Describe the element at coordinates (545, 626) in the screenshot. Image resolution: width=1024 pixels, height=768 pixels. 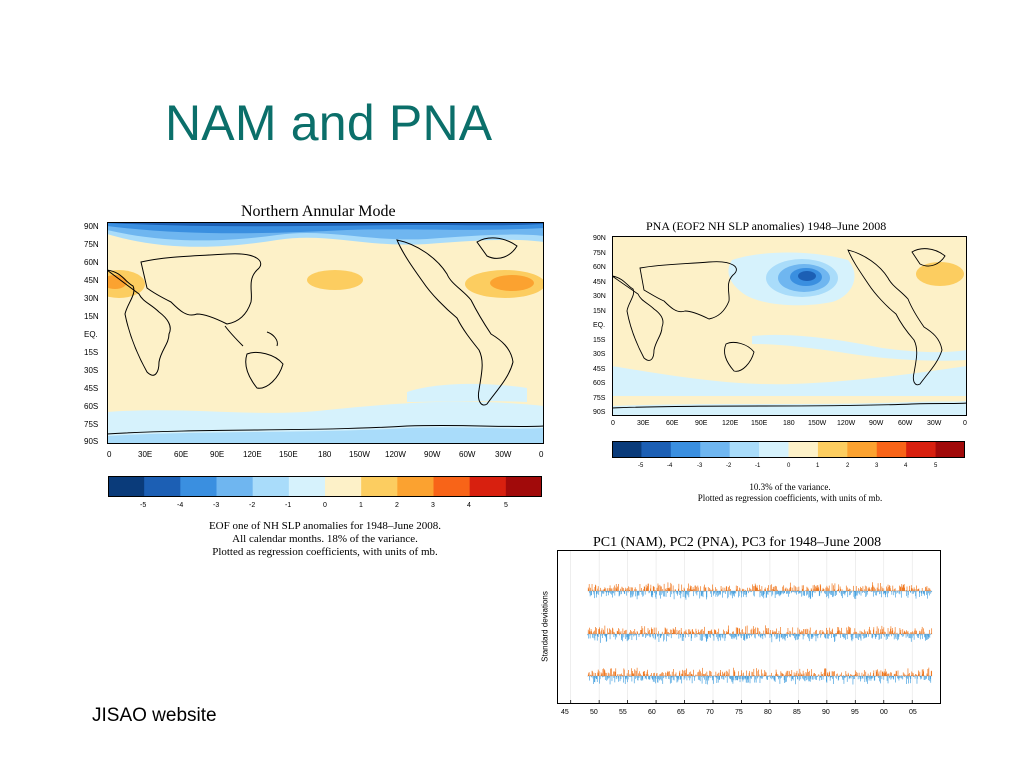
I see `pc-chart-ylabel: Standard deviations` at that location.